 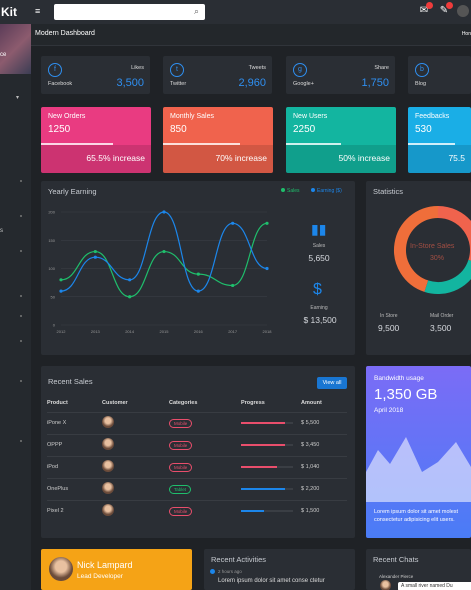 What do you see at coordinates (218, 140) in the screenshot?
I see `stat-card: Monthly Sales 850 70% increase` at bounding box center [218, 140].